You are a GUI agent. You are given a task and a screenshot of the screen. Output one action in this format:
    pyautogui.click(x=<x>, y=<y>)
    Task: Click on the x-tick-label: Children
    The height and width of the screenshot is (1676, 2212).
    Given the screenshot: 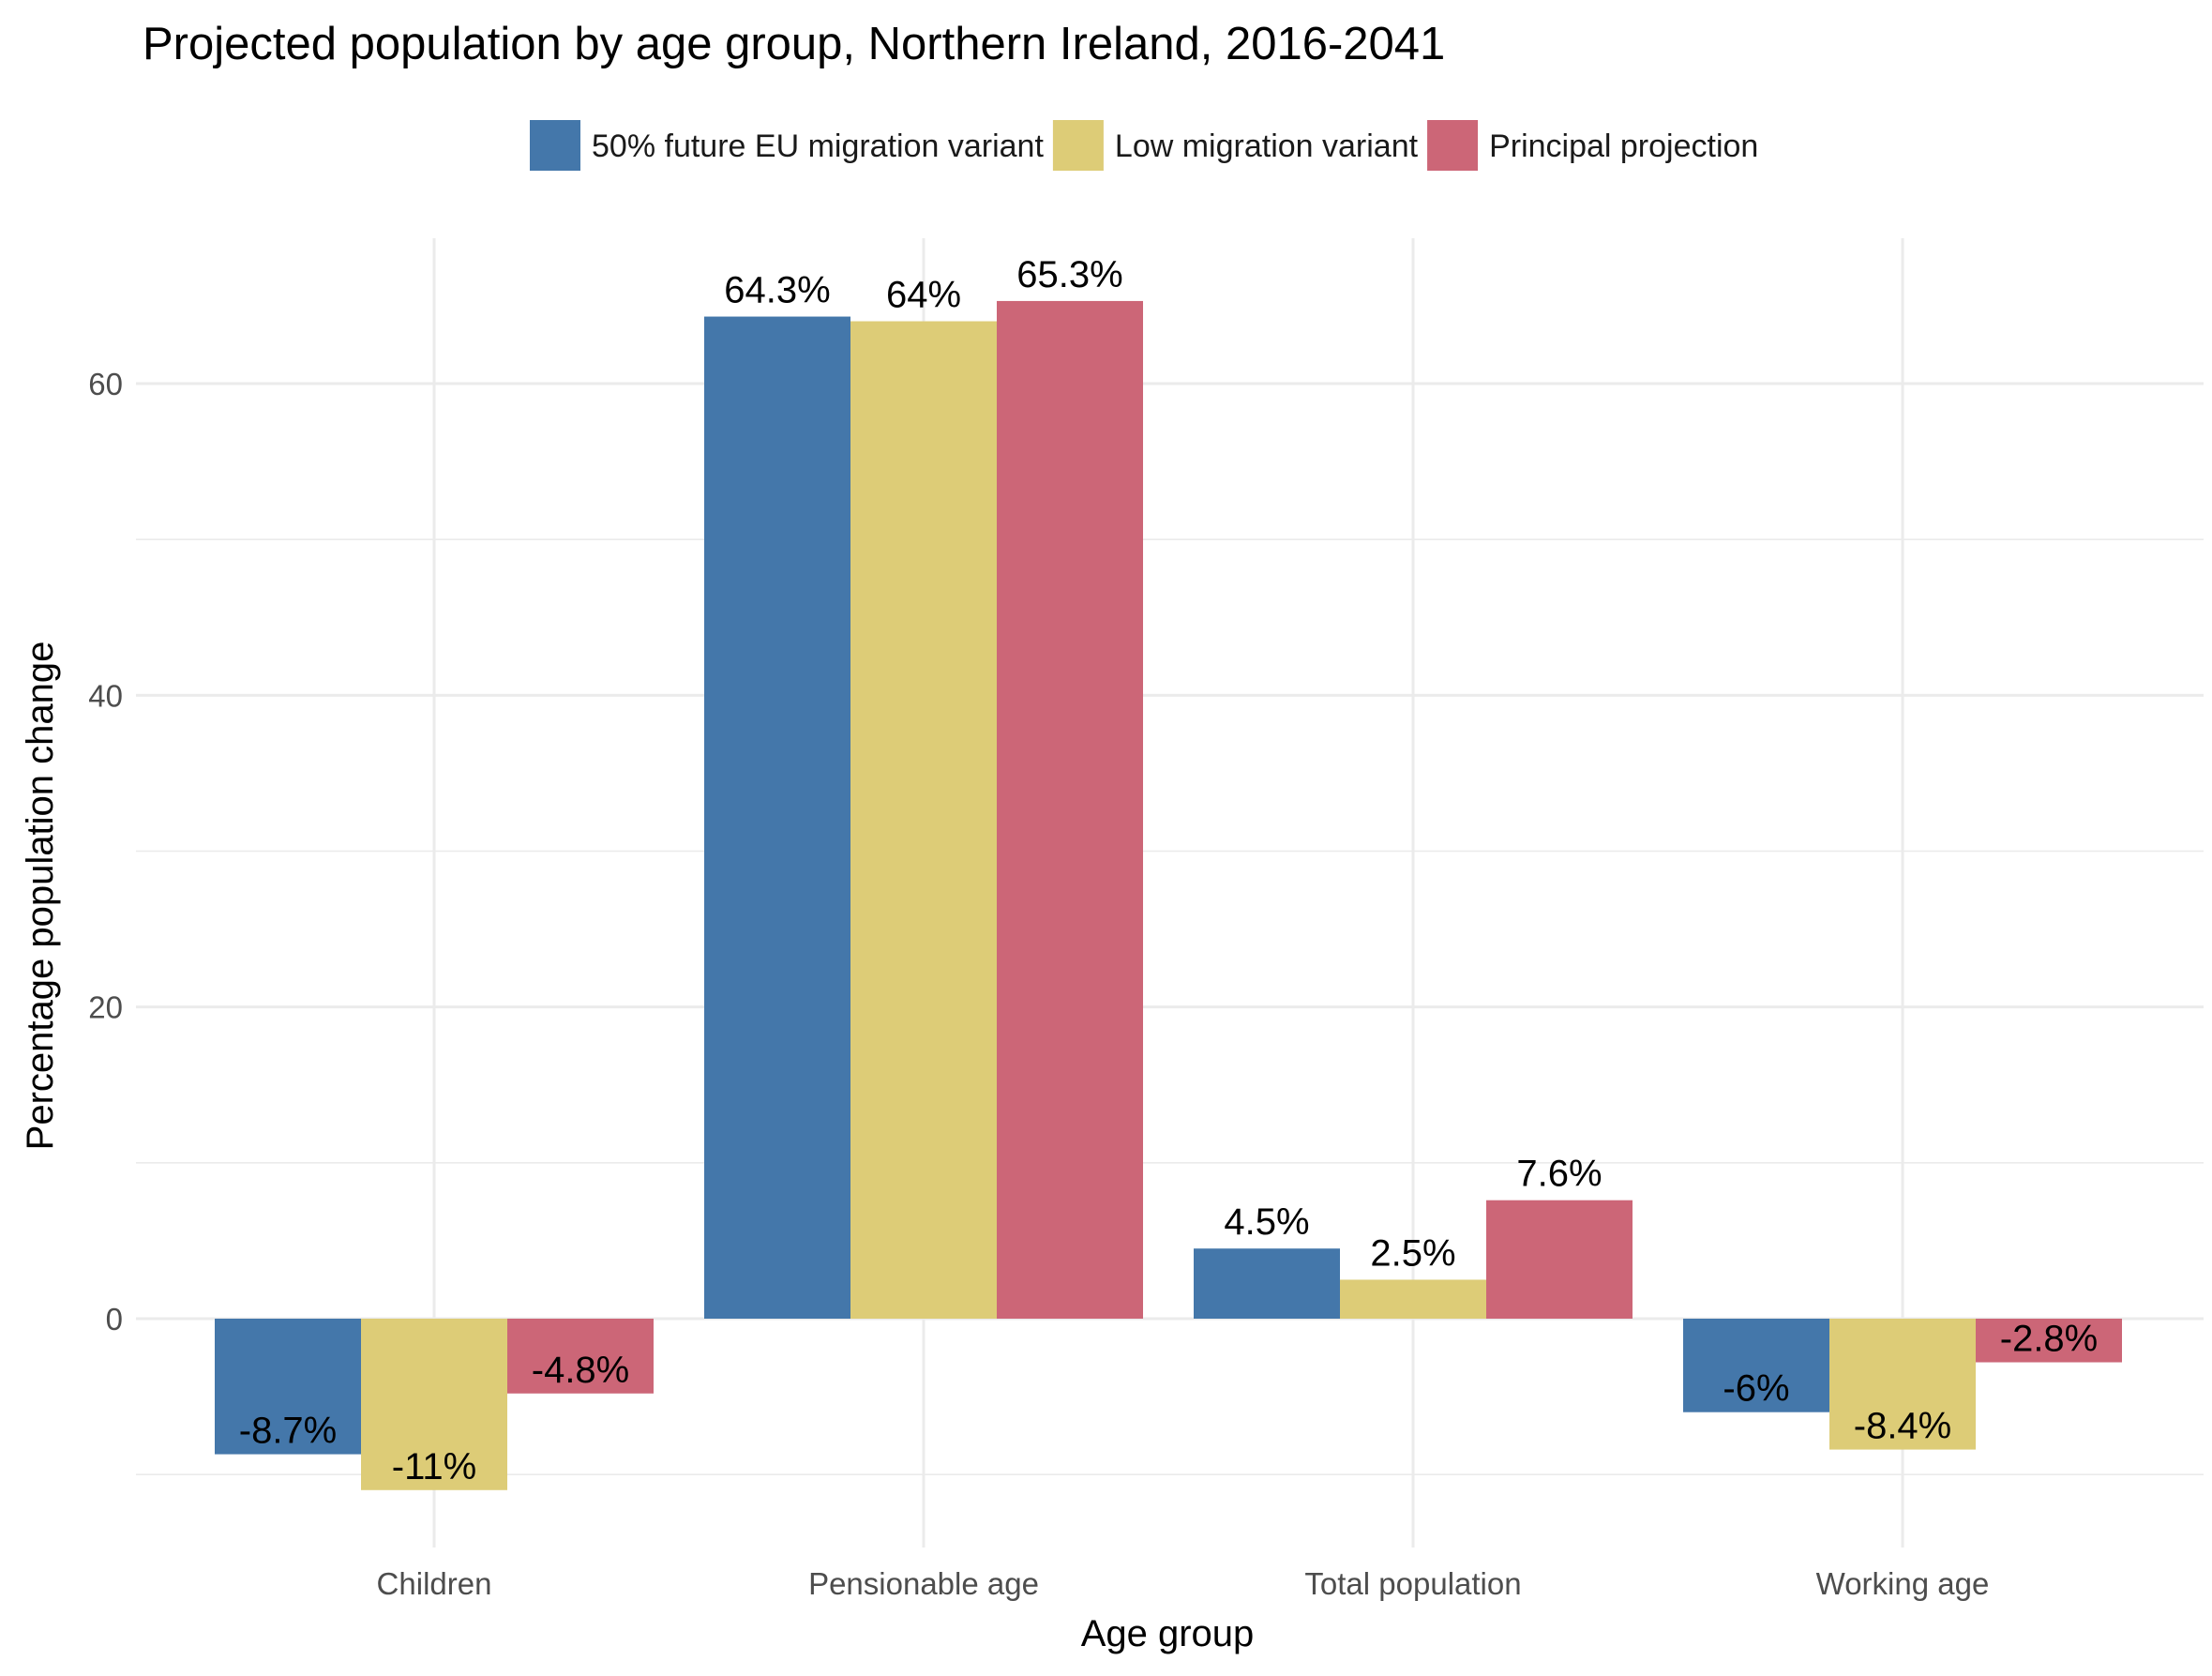 What is the action you would take?
    pyautogui.click(x=434, y=1583)
    